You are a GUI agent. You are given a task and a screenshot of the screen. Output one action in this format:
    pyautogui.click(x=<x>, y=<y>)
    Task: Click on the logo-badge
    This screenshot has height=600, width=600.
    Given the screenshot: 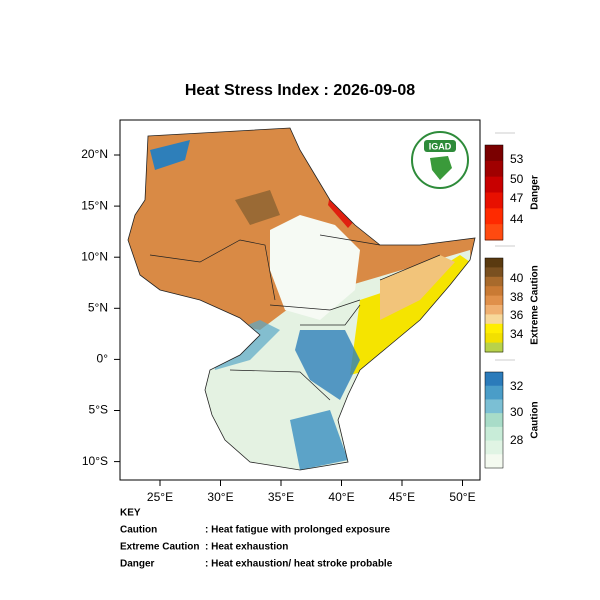 What is the action you would take?
    pyautogui.click(x=440, y=146)
    